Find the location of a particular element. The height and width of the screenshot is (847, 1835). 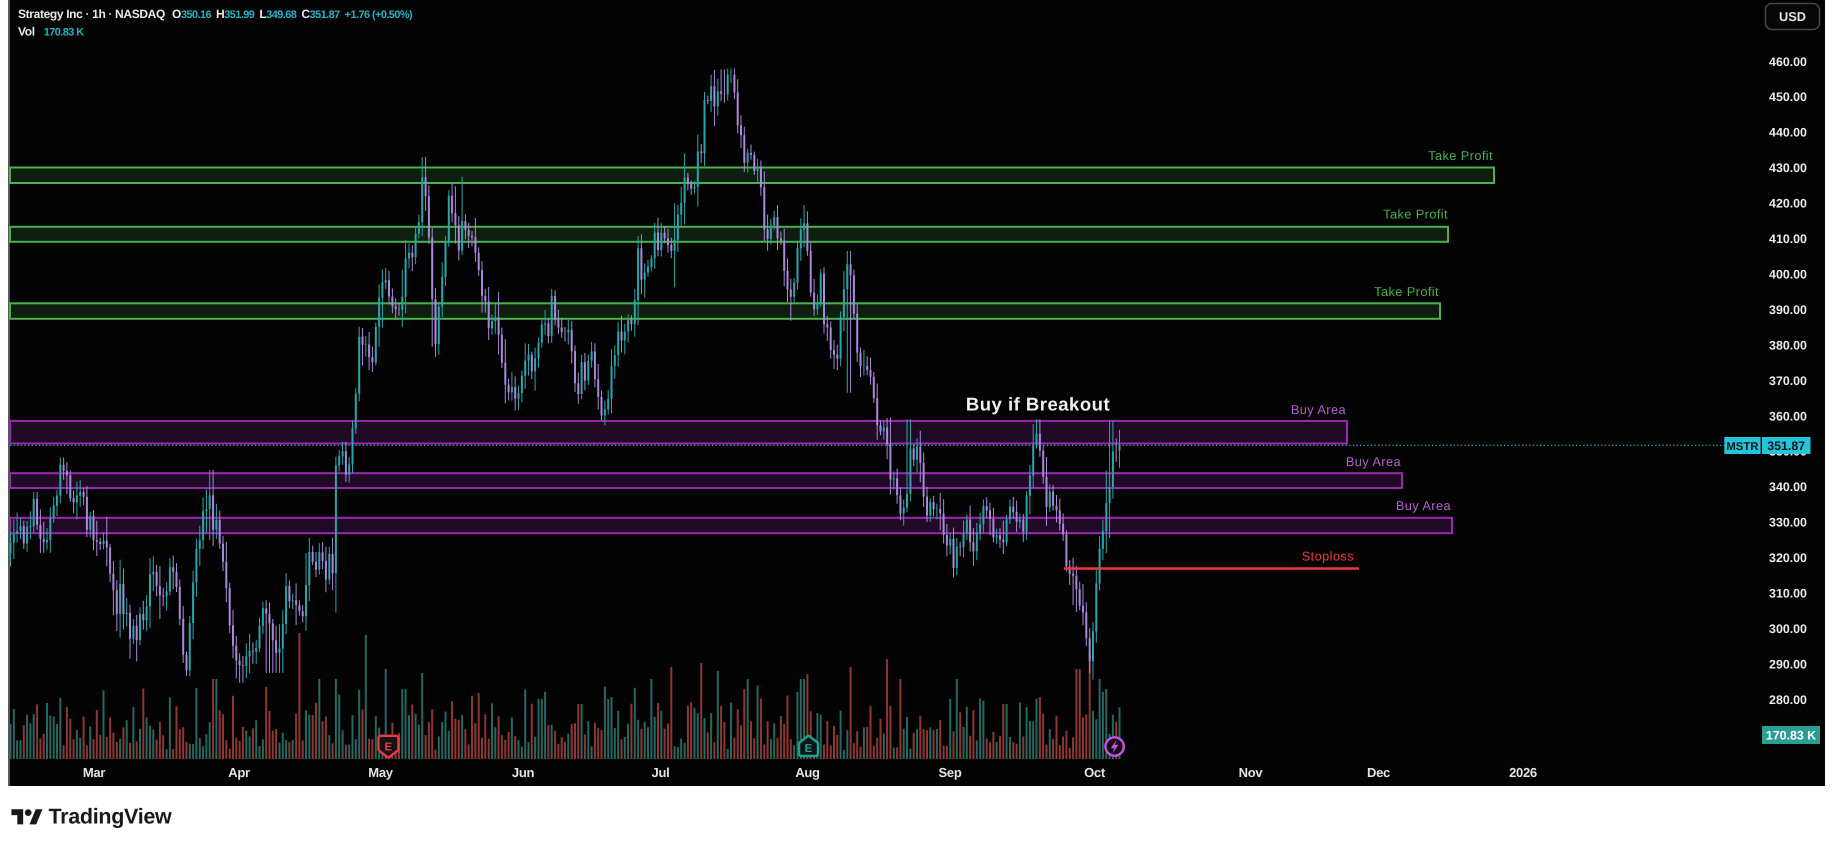

svg-text: Sep is located at coordinates (950, 772).